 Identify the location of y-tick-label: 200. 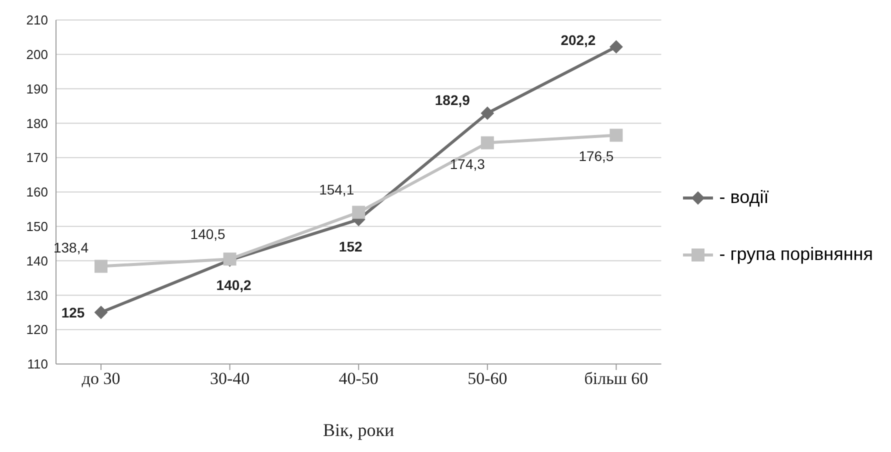
(37, 54).